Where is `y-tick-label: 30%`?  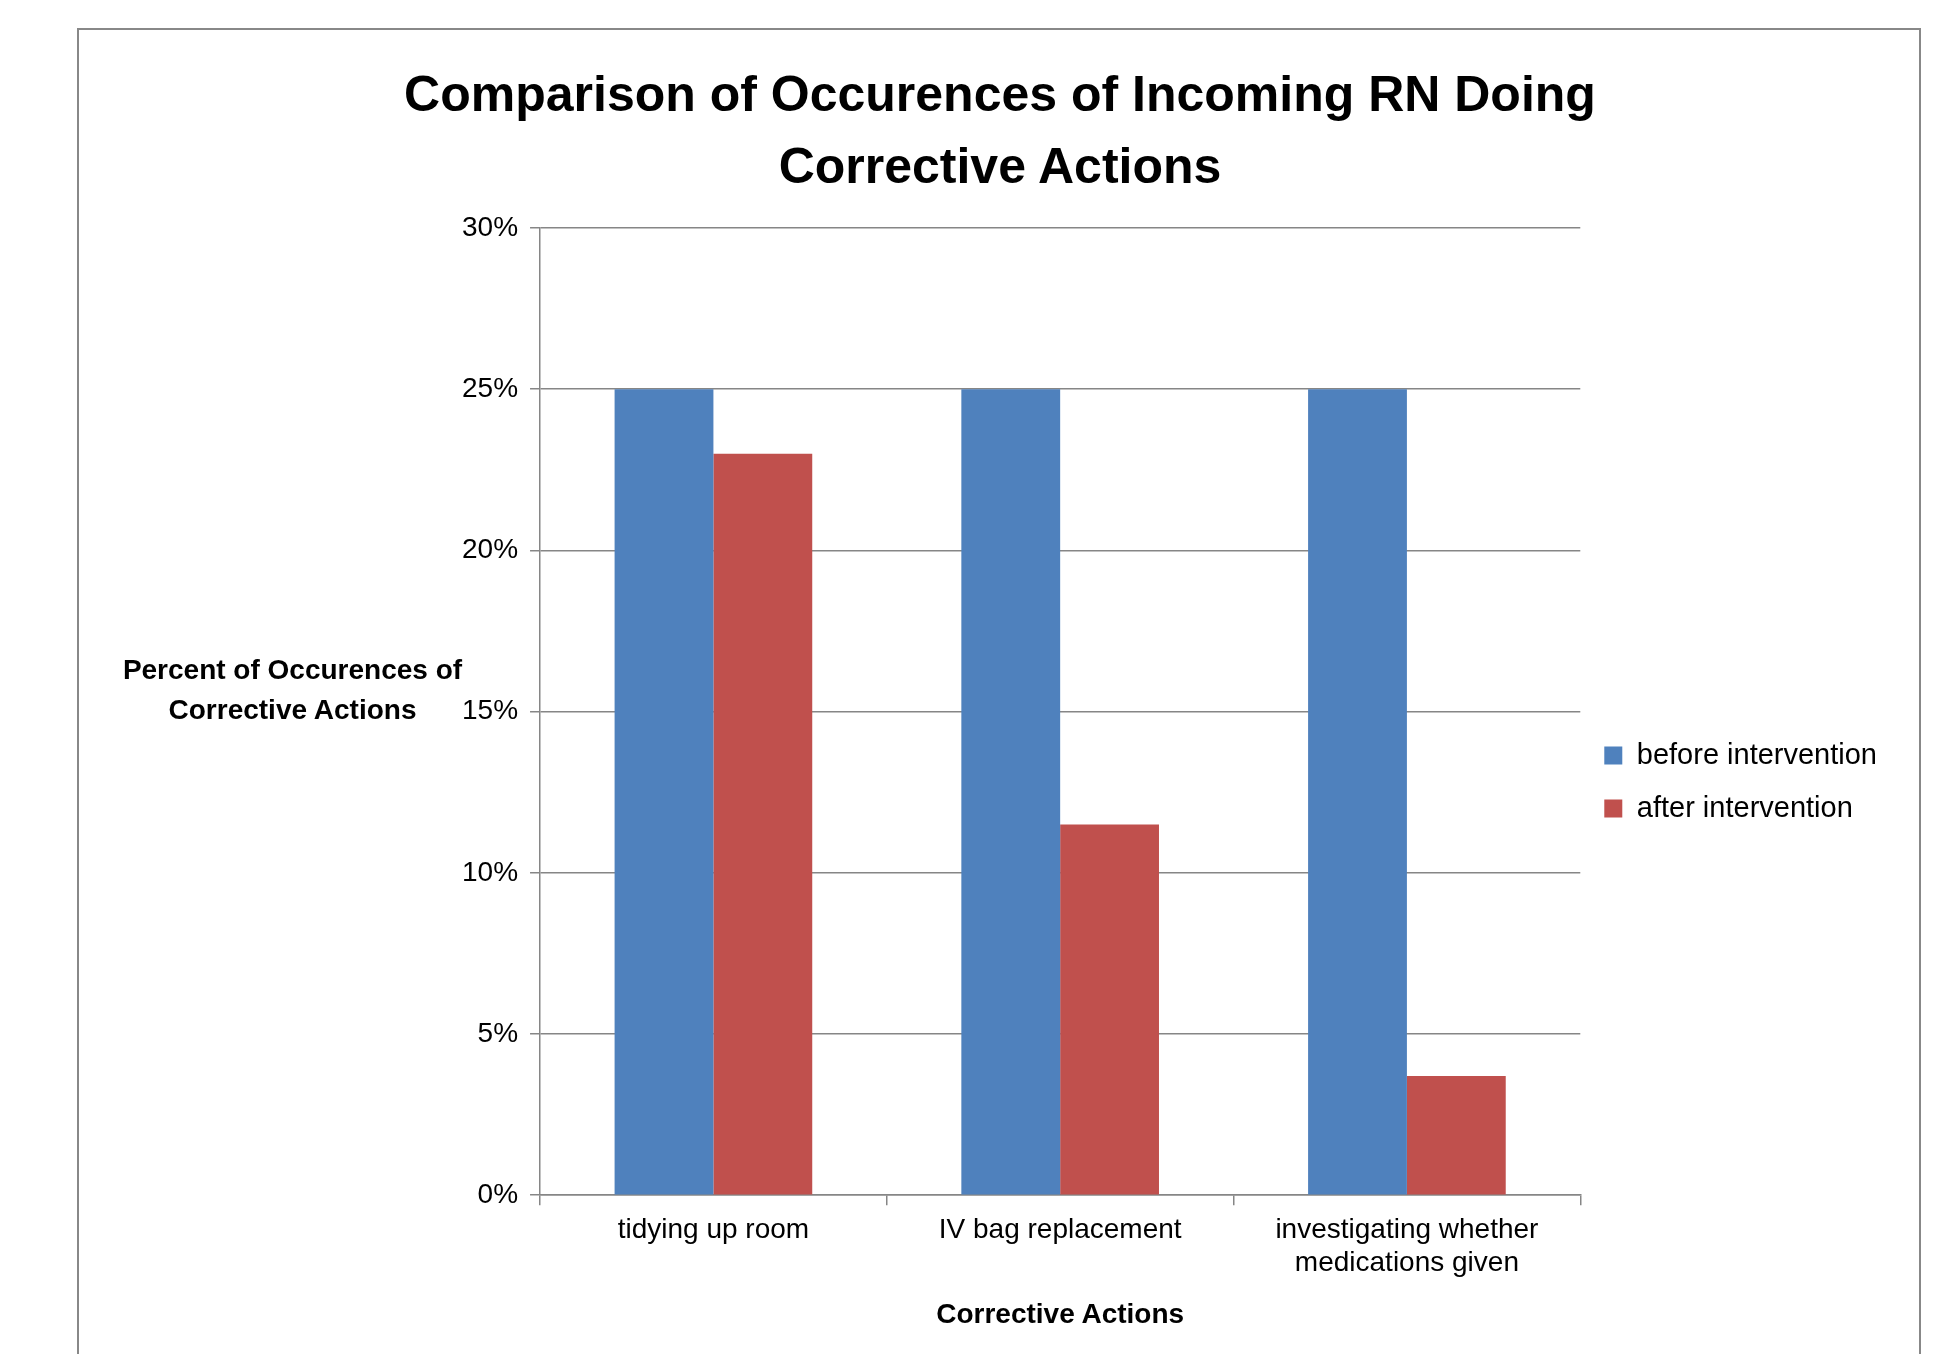 y-tick-label: 30% is located at coordinates (490, 226).